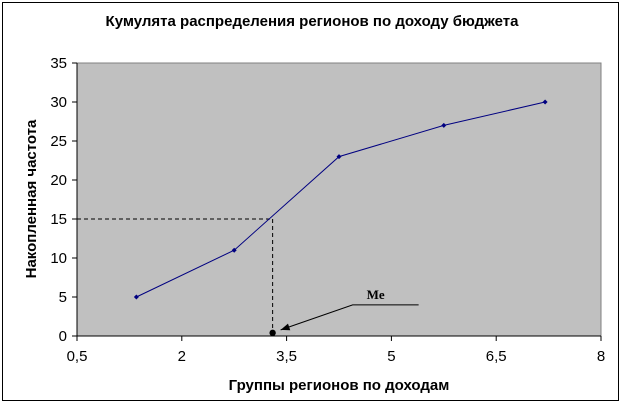  What do you see at coordinates (77, 356) in the screenshot?
I see `x-tick-label: 0,5` at bounding box center [77, 356].